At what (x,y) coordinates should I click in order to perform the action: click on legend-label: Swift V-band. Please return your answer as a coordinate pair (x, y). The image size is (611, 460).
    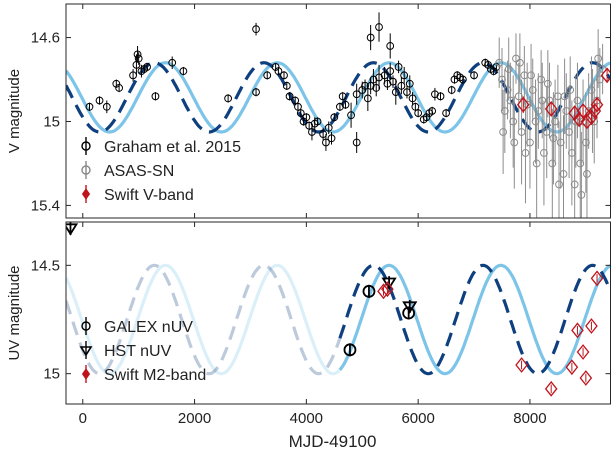
    Looking at the image, I should click on (149, 195).